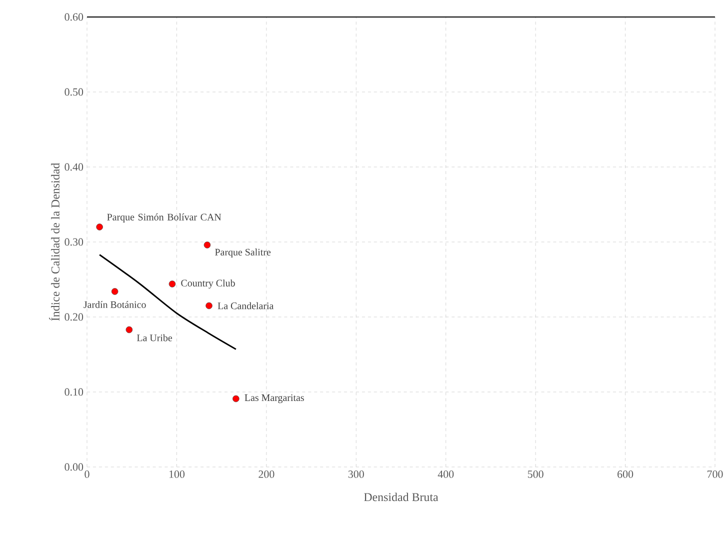 The height and width of the screenshot is (533, 727). I want to click on y-tick-label: 0.20, so click(74, 317).